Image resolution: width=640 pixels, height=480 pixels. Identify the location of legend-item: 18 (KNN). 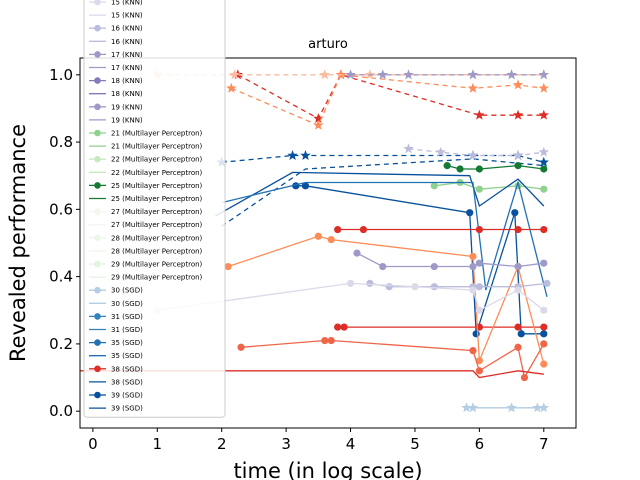
(116, 81).